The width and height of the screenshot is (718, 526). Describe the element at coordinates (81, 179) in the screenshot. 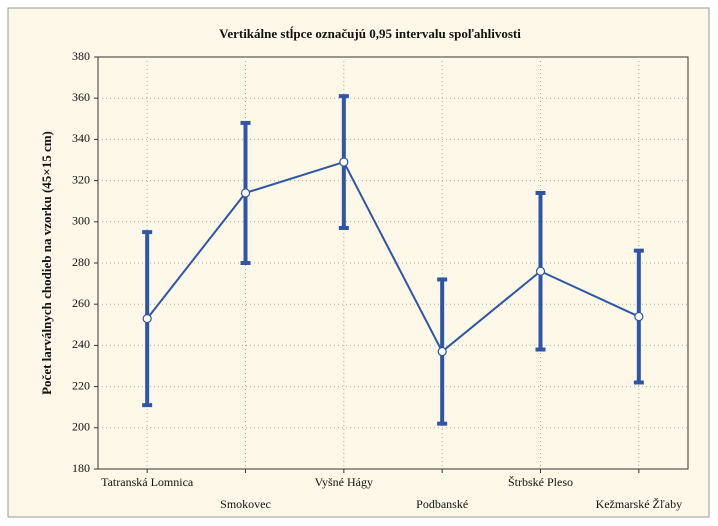

I see `y-tick-label: 320` at that location.